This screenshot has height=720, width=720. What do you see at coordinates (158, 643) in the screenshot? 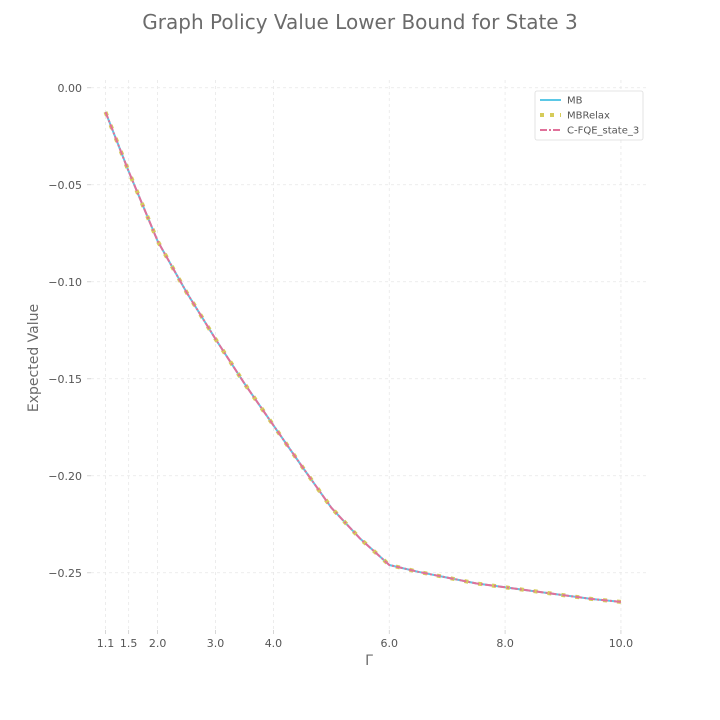
I see `x-tick-label: 2.0` at bounding box center [158, 643].